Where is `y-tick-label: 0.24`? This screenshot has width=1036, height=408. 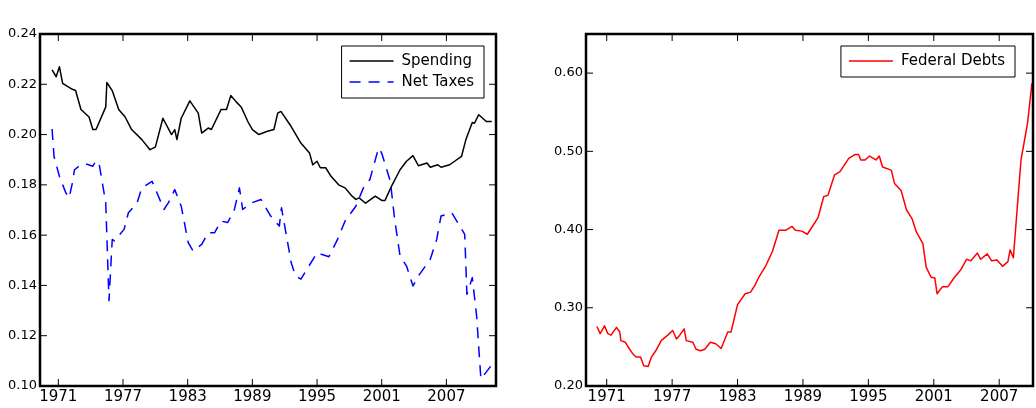
y-tick-label: 0.24 is located at coordinates (22, 33).